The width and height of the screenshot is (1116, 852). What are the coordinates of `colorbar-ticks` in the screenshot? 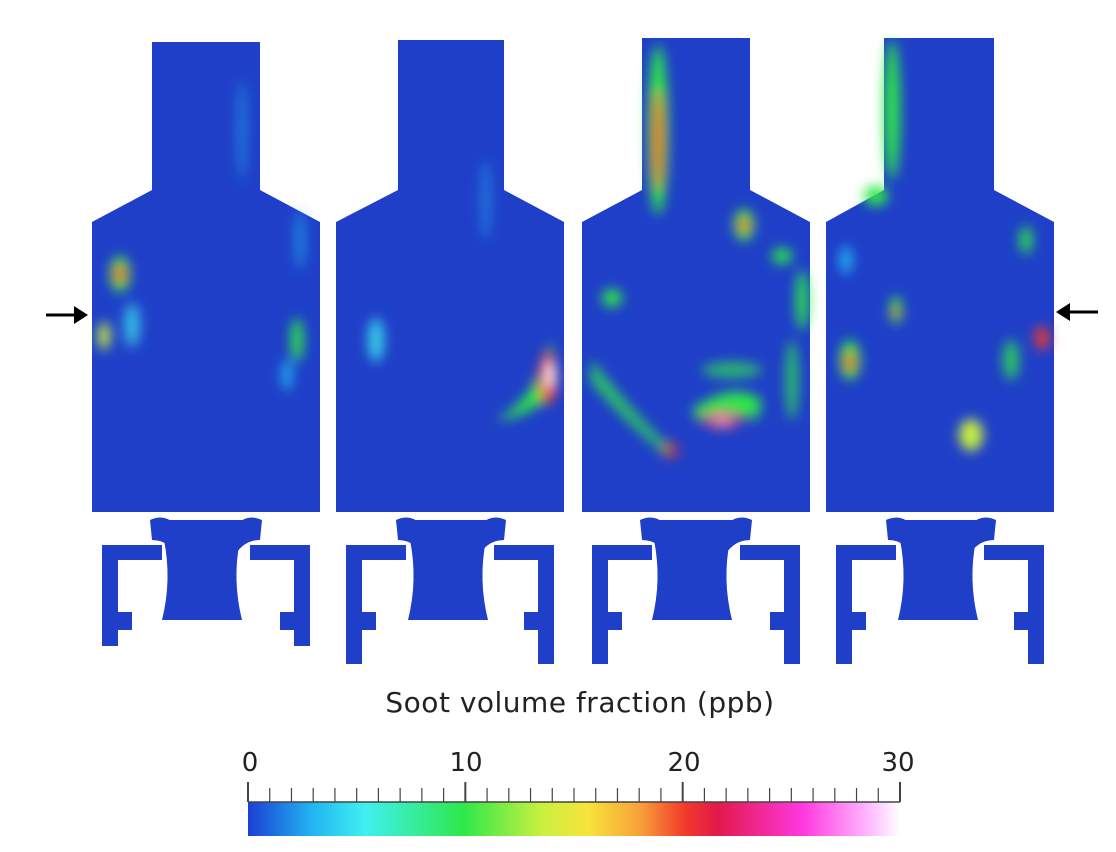 It's located at (574, 792).